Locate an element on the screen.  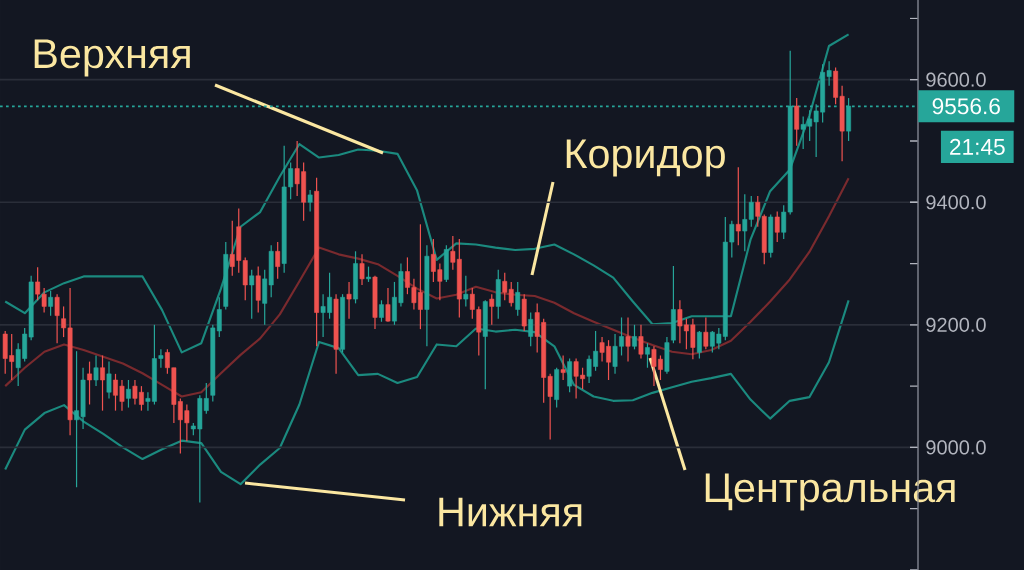
annotation: Верхняя is located at coordinates (112, 58).